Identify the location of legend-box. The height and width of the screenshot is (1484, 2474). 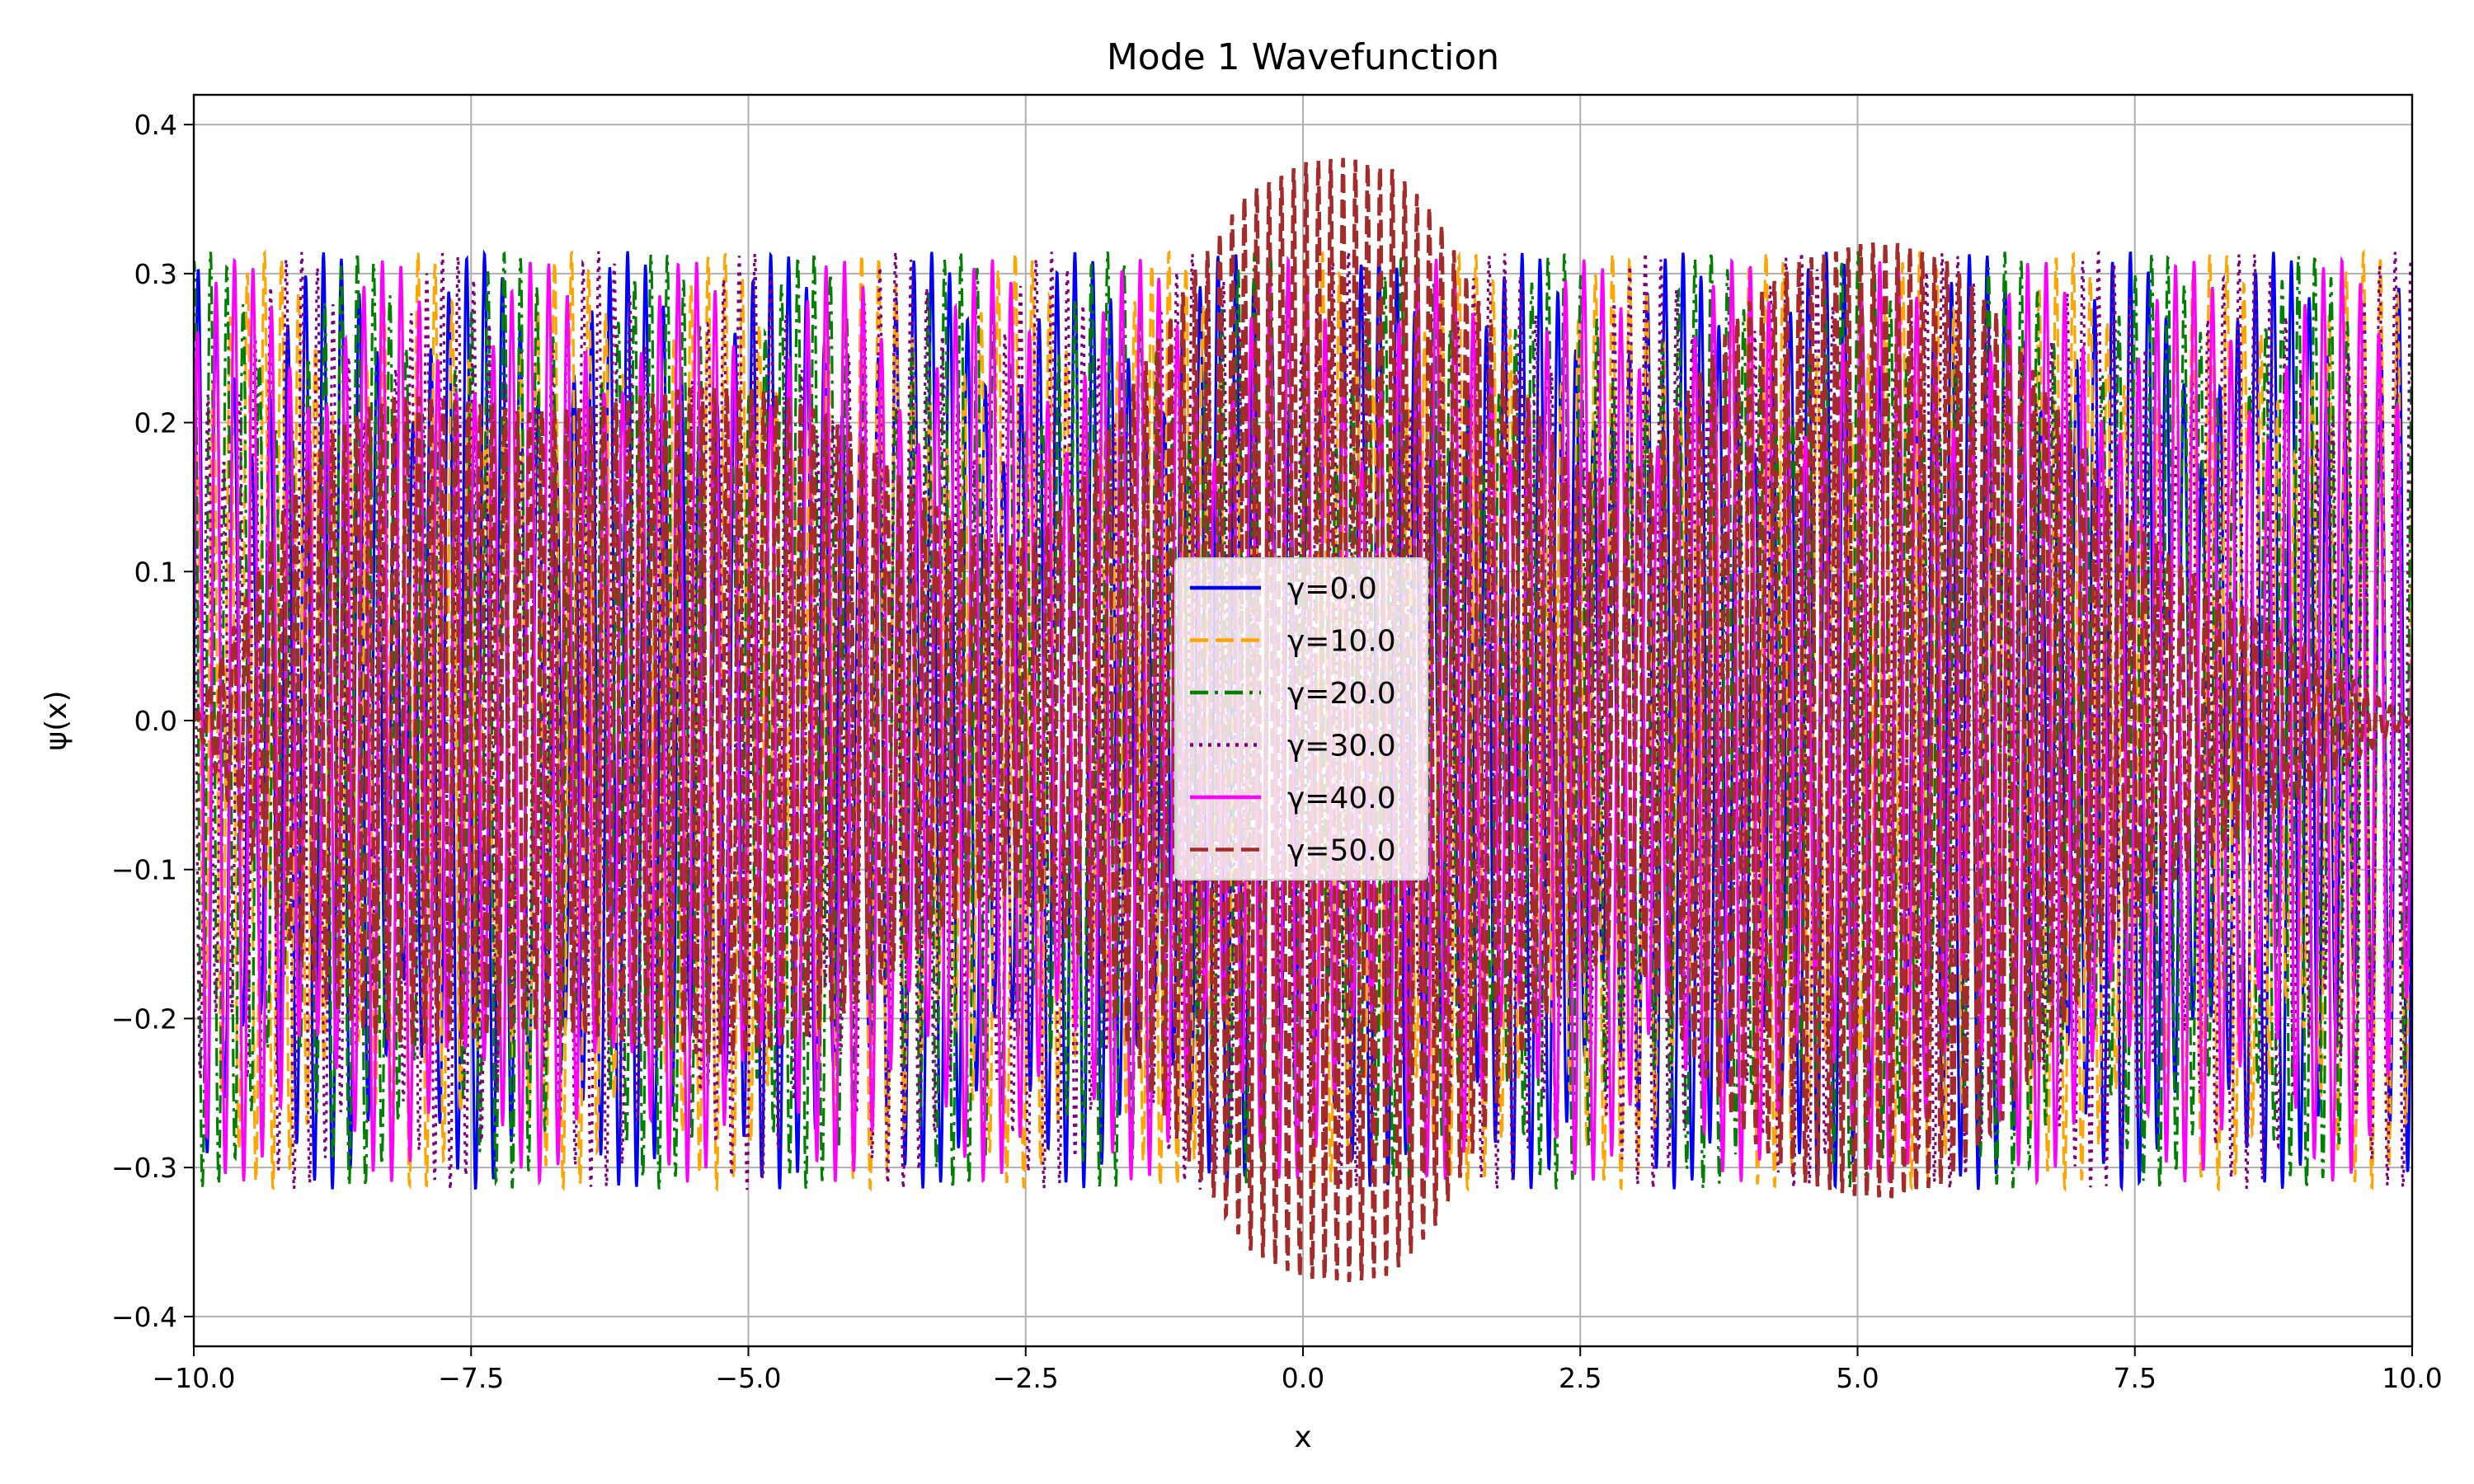
(1301, 719).